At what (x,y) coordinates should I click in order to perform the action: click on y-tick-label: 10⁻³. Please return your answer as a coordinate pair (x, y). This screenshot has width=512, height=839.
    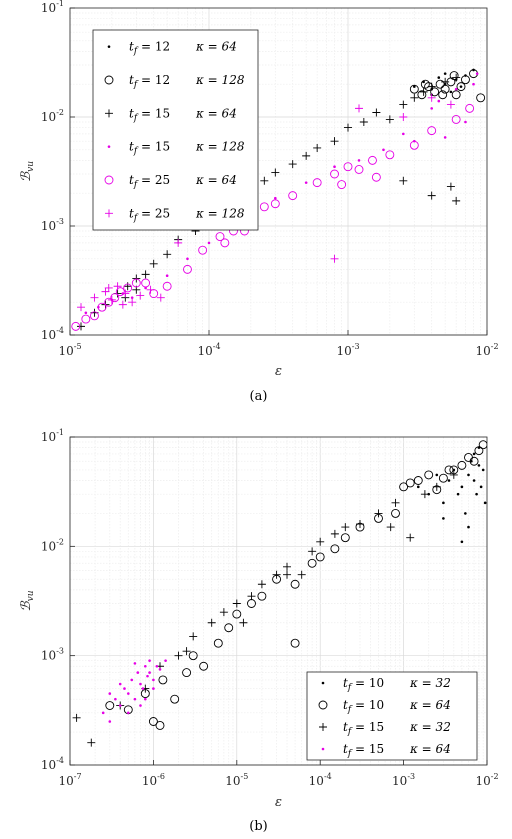
    Looking at the image, I should click on (52, 655).